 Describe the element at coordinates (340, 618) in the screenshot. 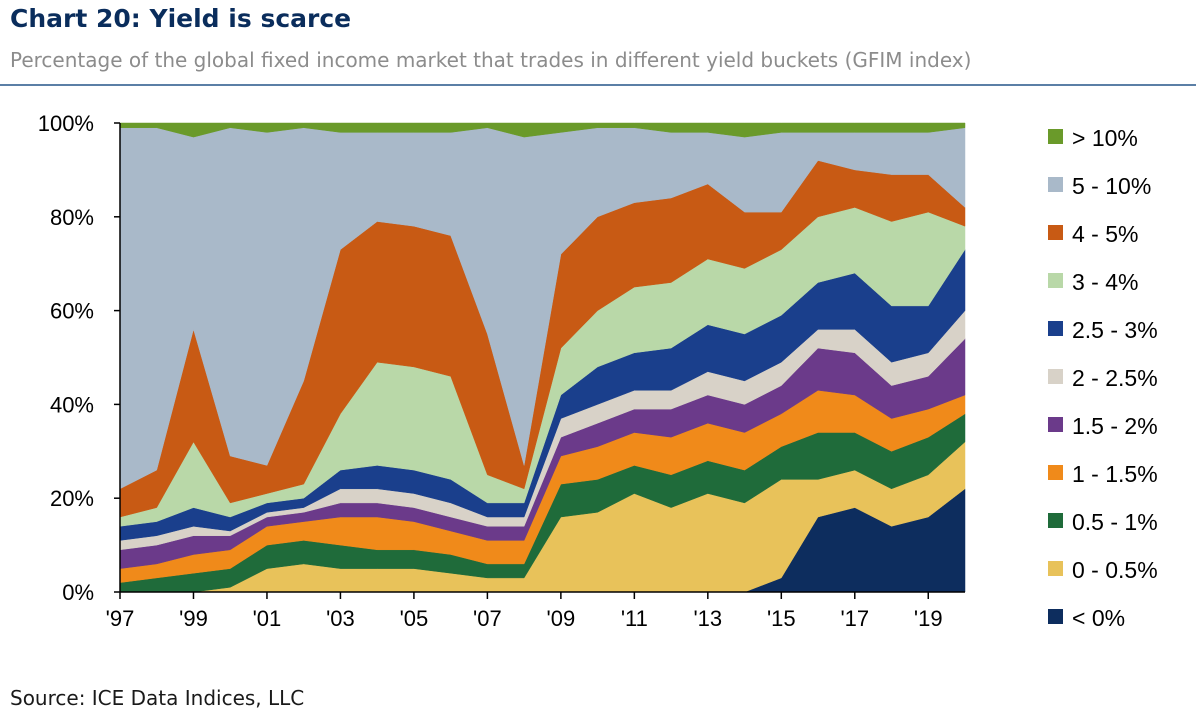

I see `x-tick-label: '03` at that location.